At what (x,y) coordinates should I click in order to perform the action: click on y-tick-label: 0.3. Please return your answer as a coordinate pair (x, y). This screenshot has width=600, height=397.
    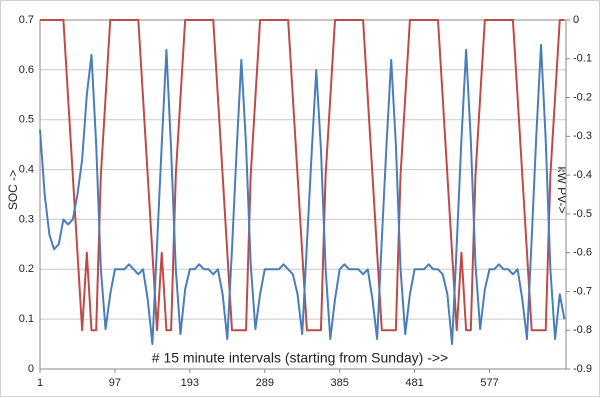
    Looking at the image, I should click on (26, 219).